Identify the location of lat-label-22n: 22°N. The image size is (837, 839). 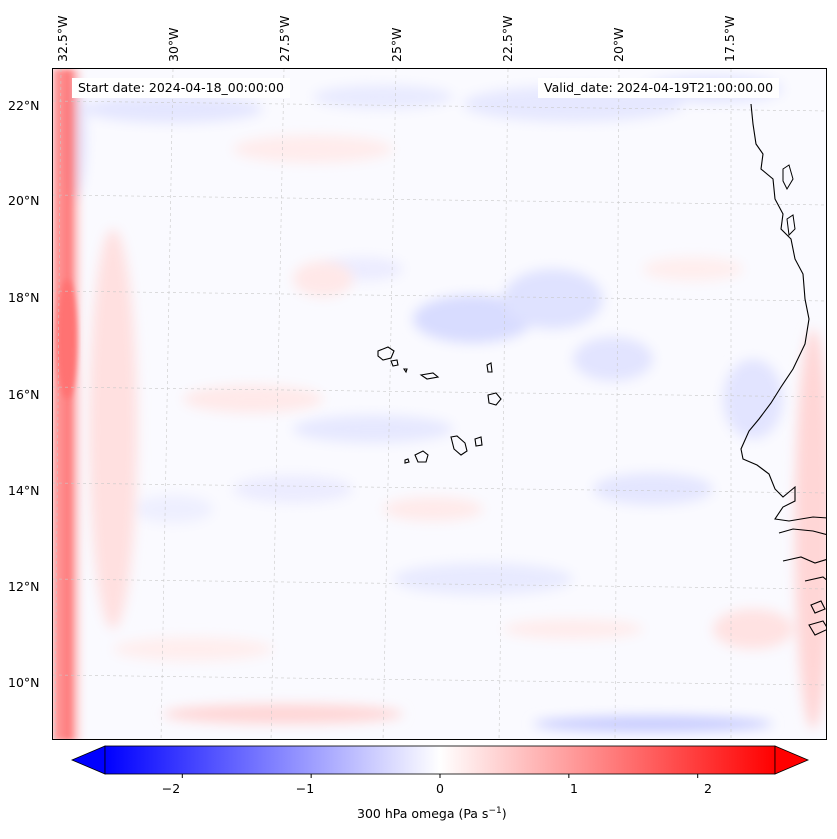
(24, 105).